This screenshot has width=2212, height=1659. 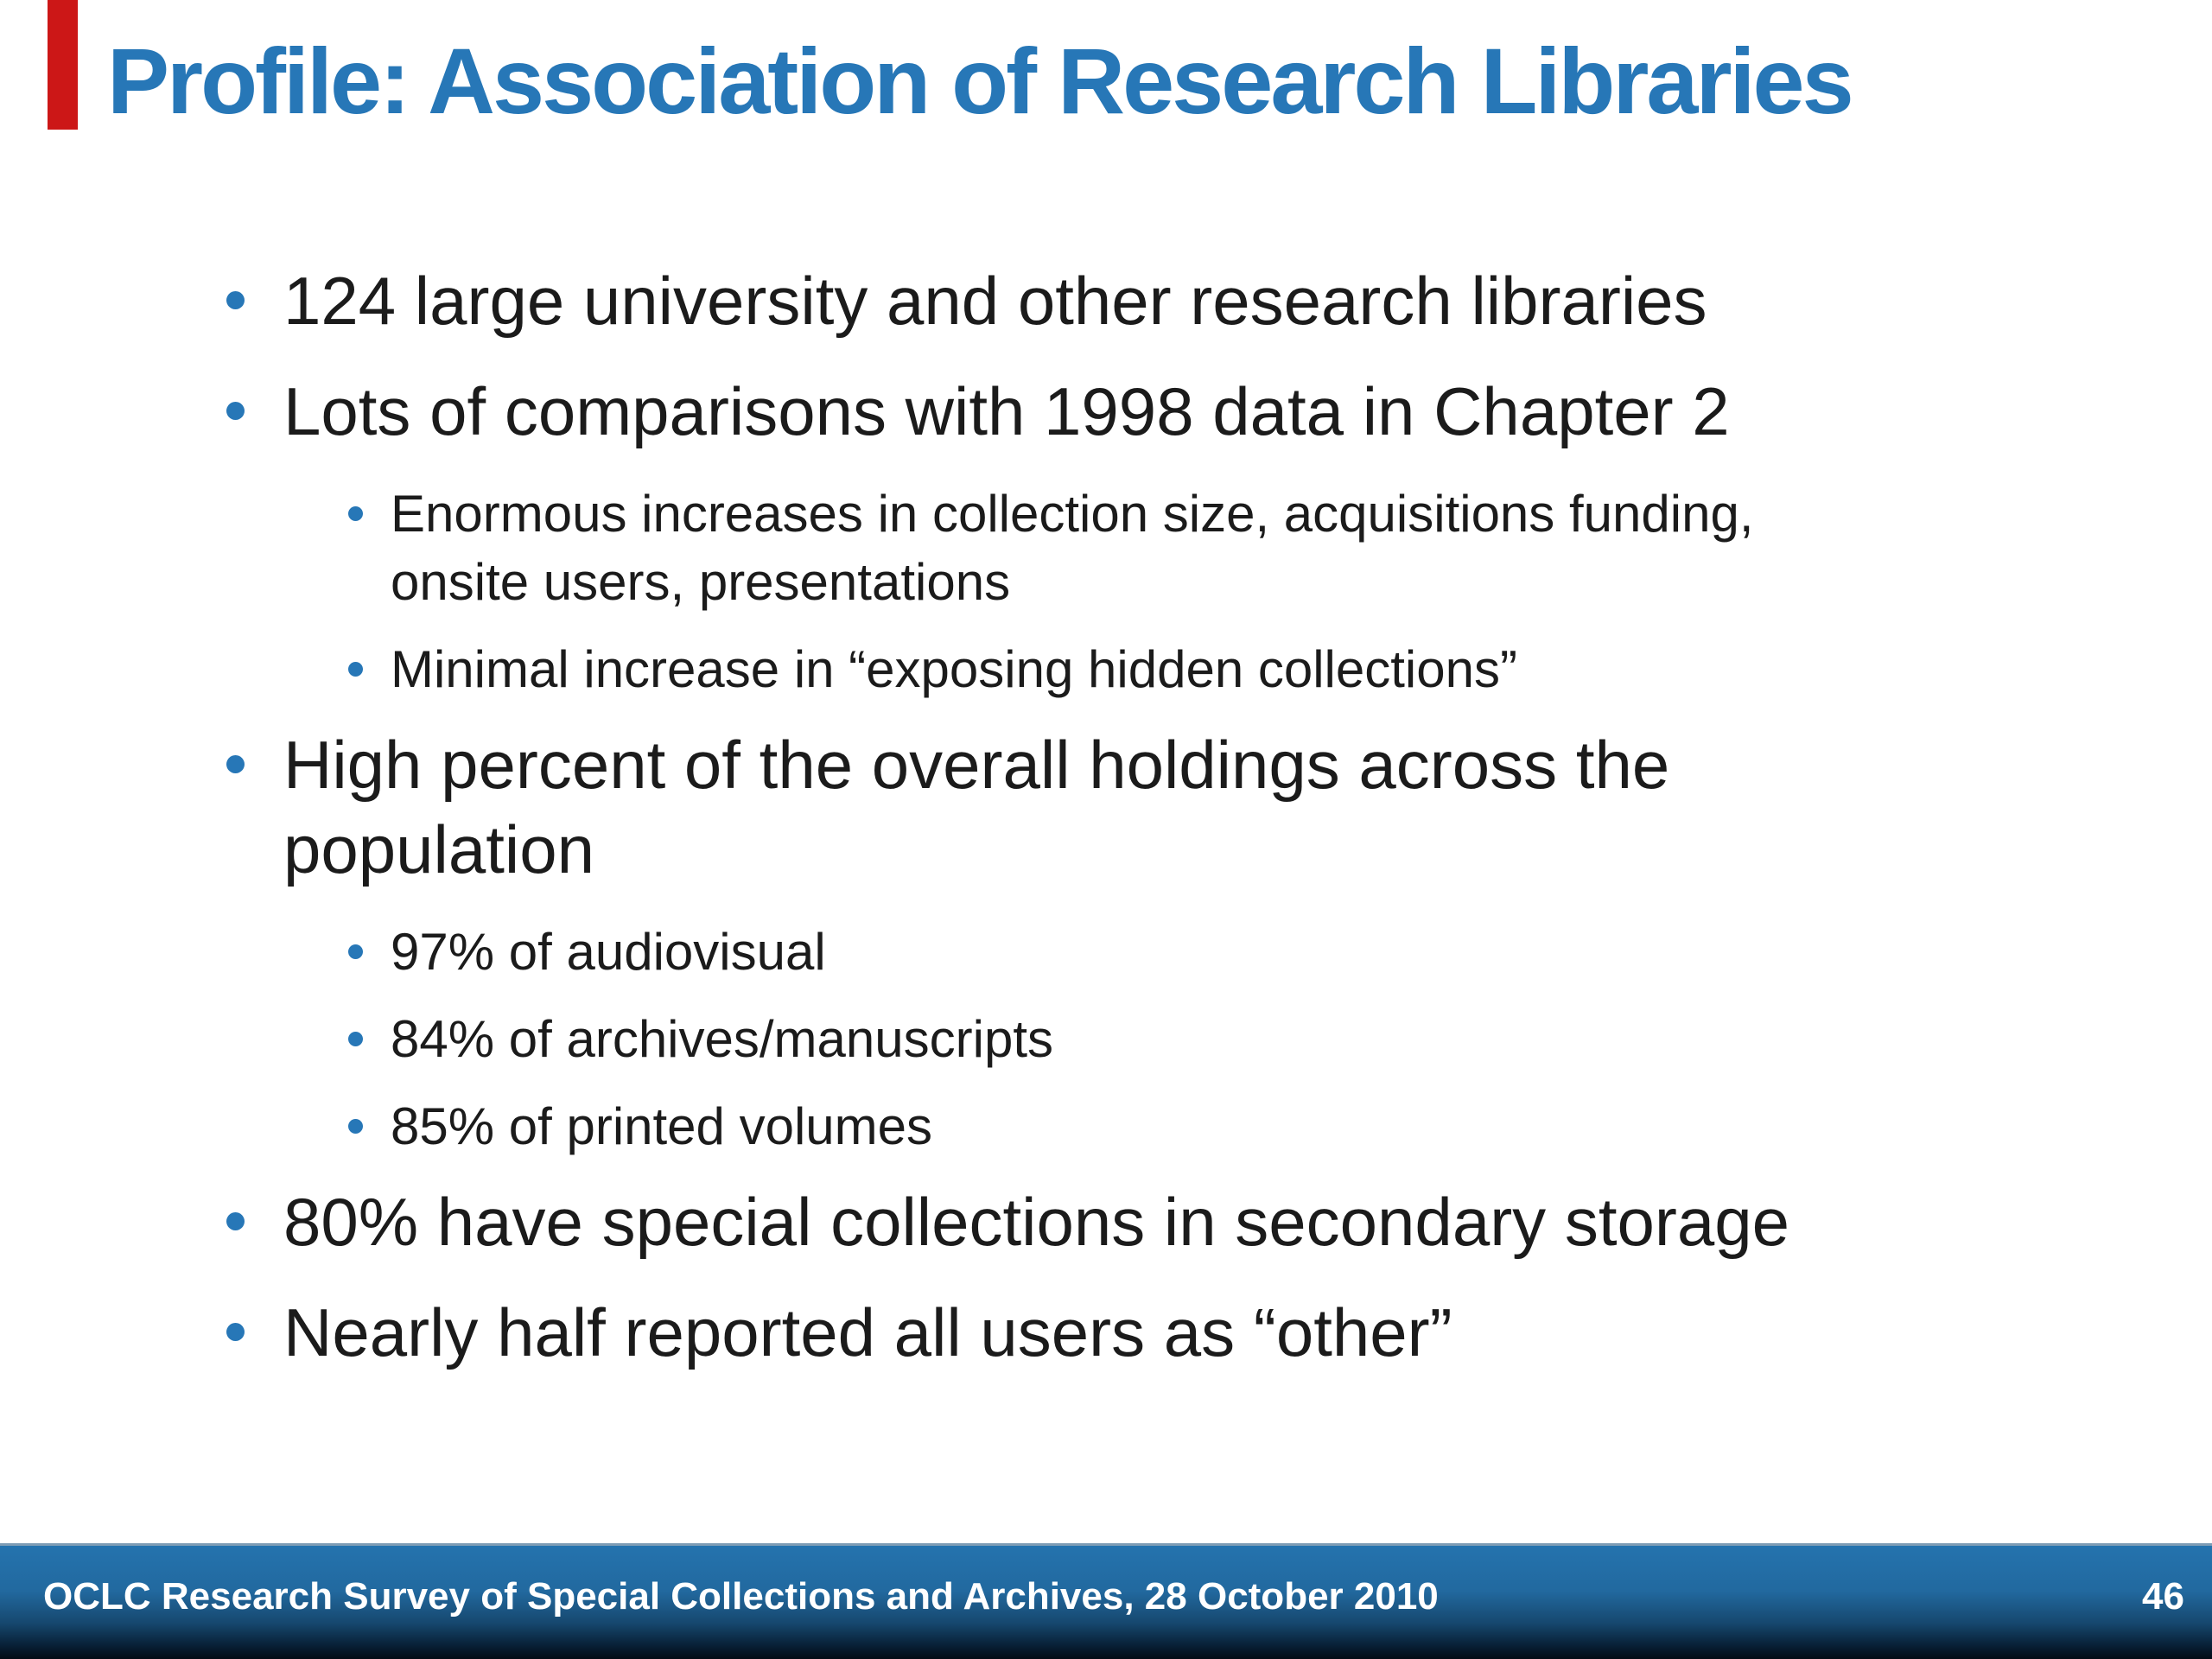 What do you see at coordinates (2163, 1596) in the screenshot?
I see `page-number: 46` at bounding box center [2163, 1596].